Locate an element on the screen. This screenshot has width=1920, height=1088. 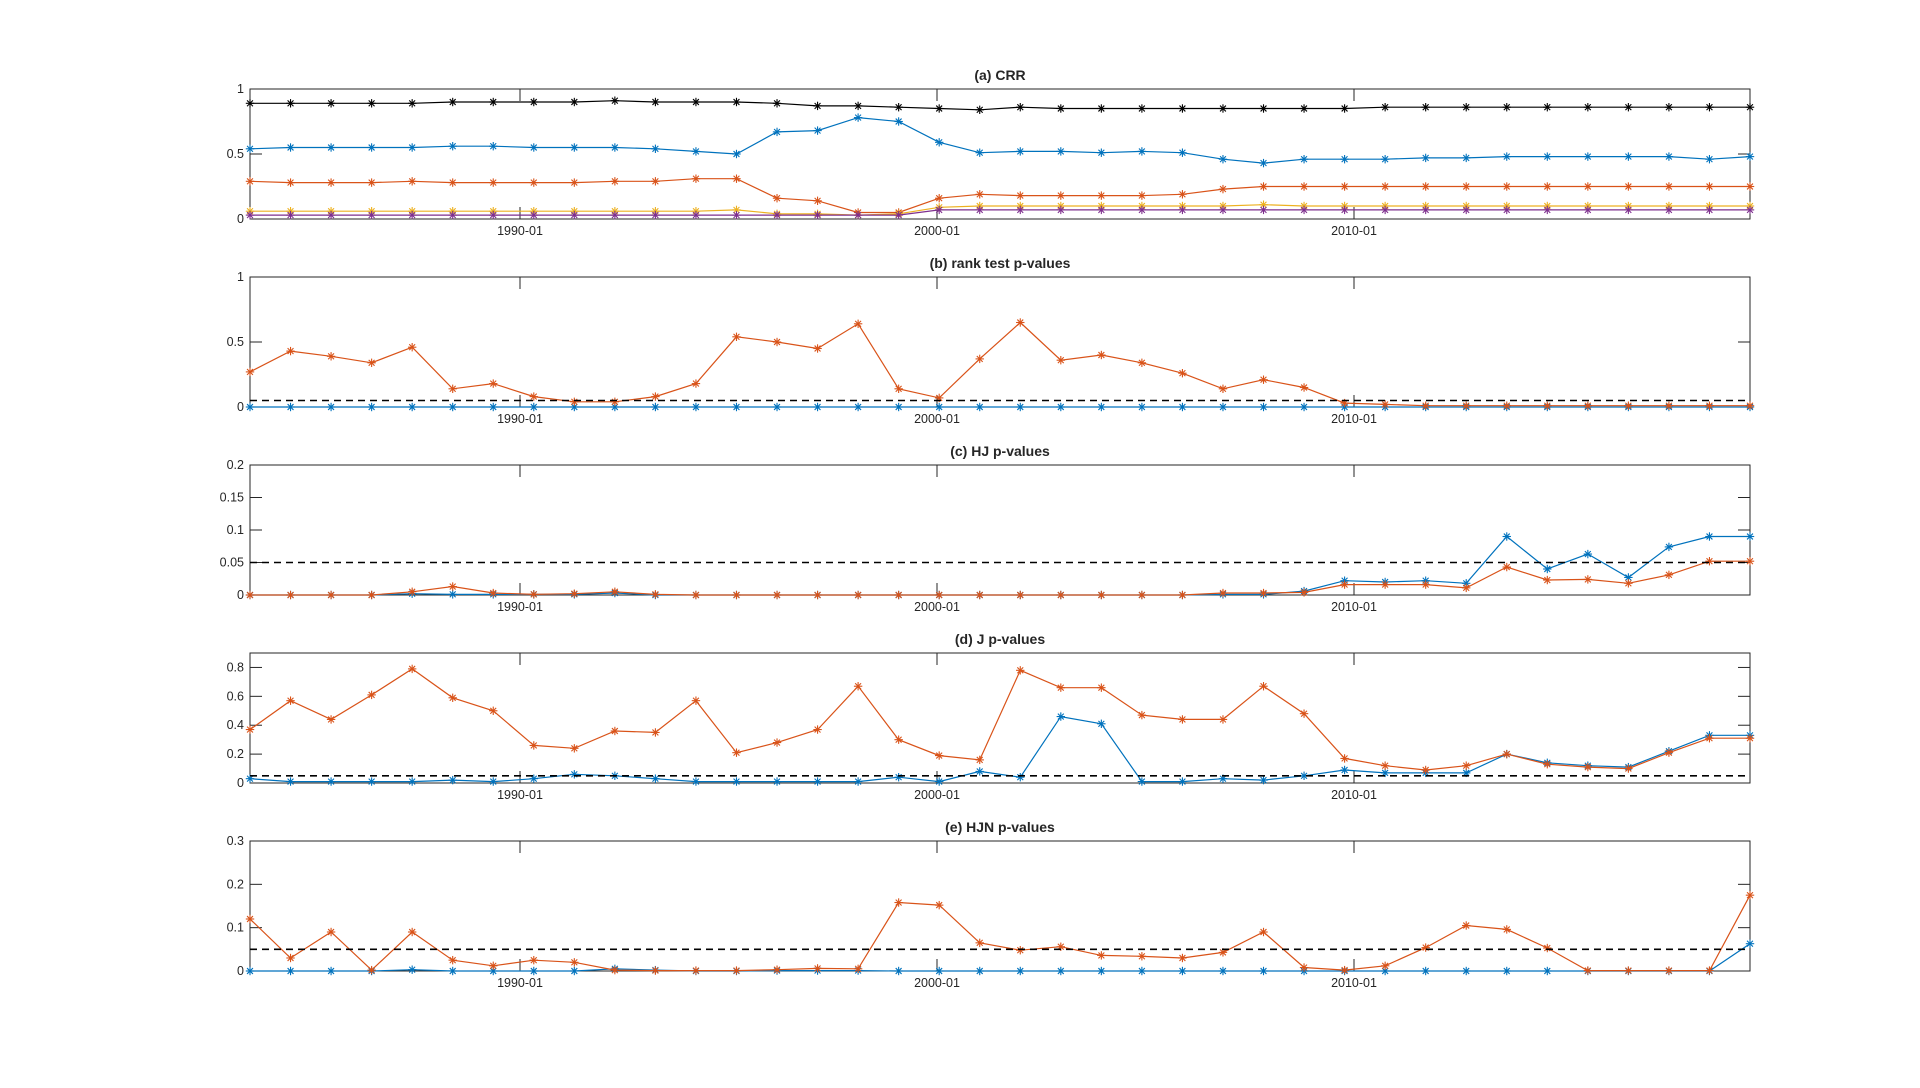
panel-b-ytick-label: 0.5 is located at coordinates (235, 342).